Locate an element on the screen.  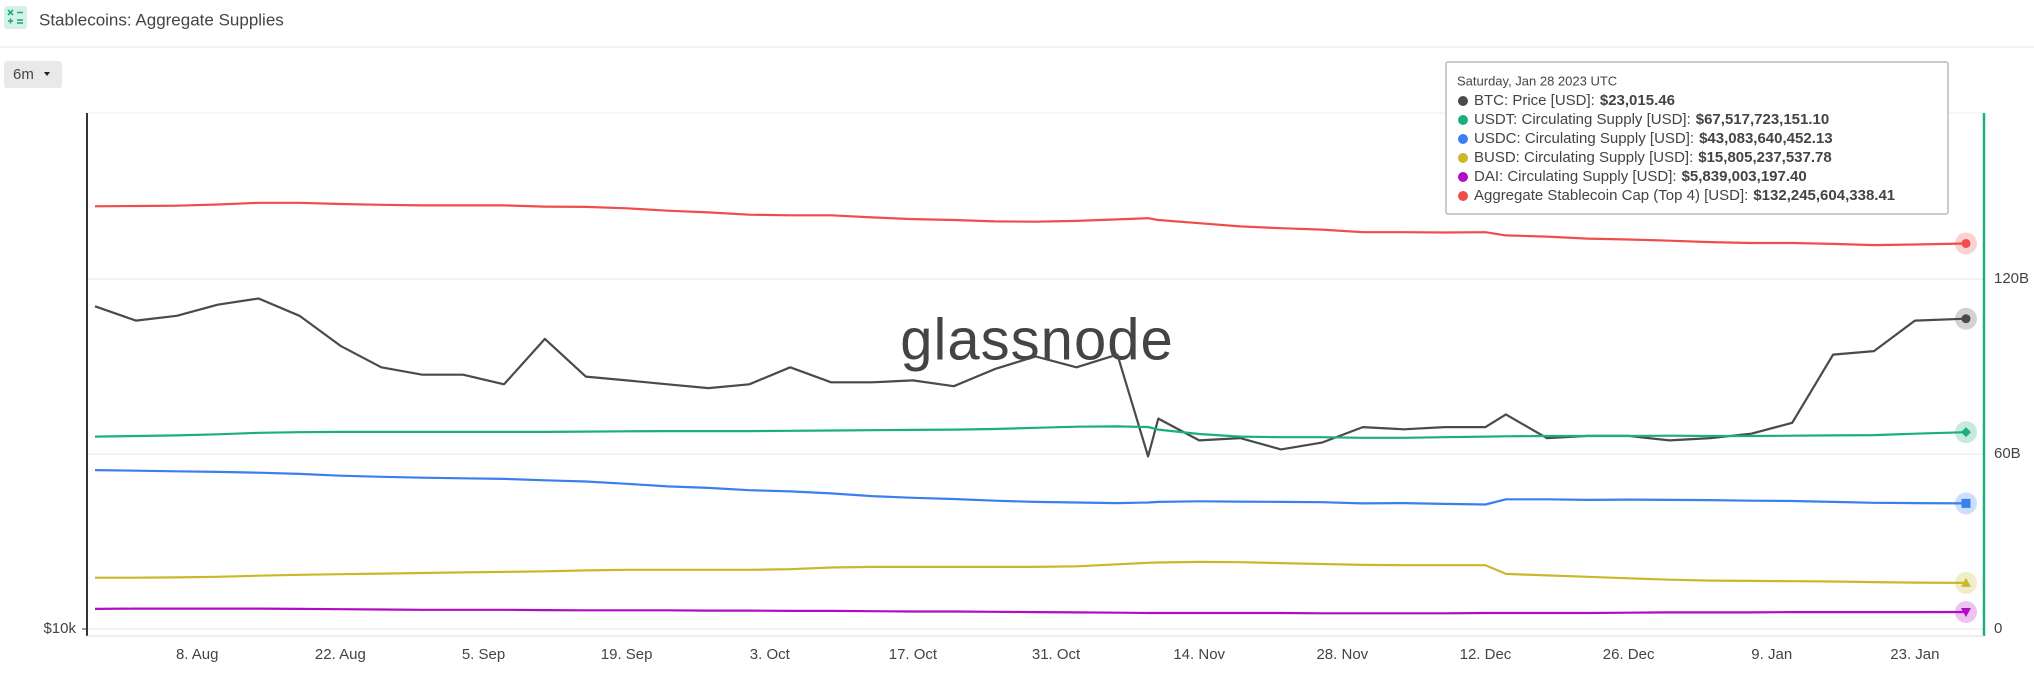
range-caret is located at coordinates (47, 74).